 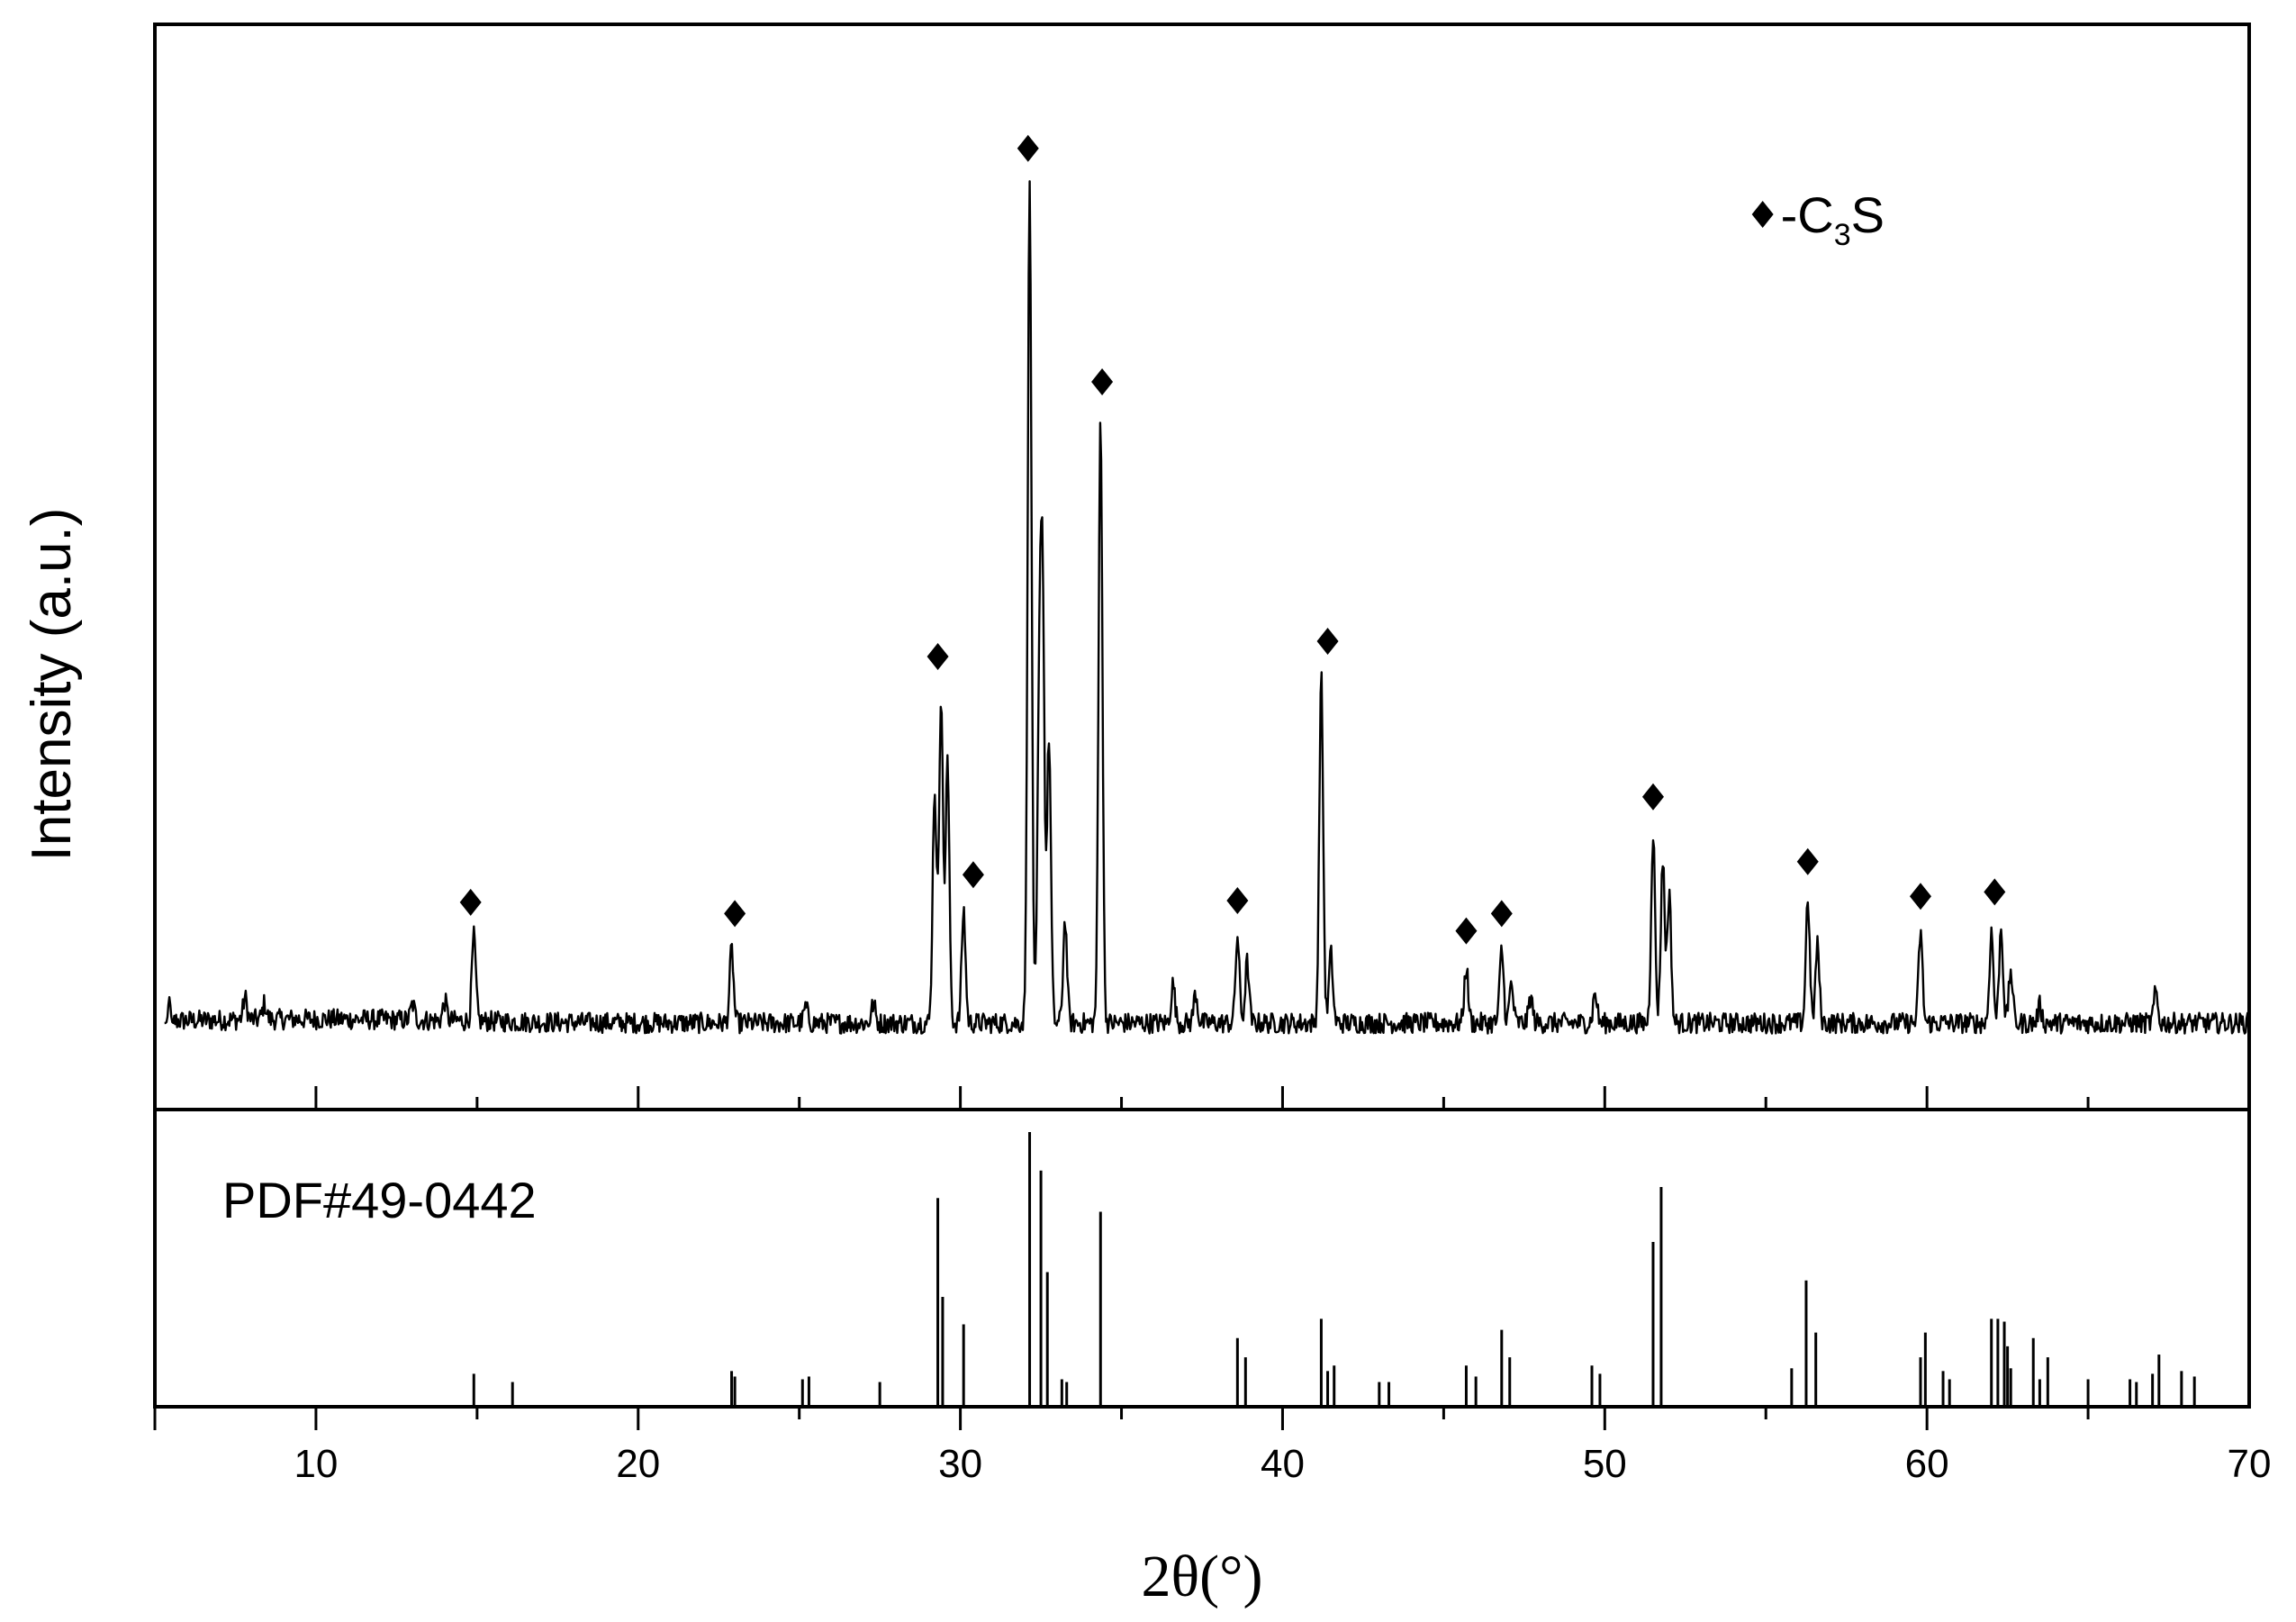 What do you see at coordinates (1203, 1576) in the screenshot?
I see `x-axis-label: 2θ(°)` at bounding box center [1203, 1576].